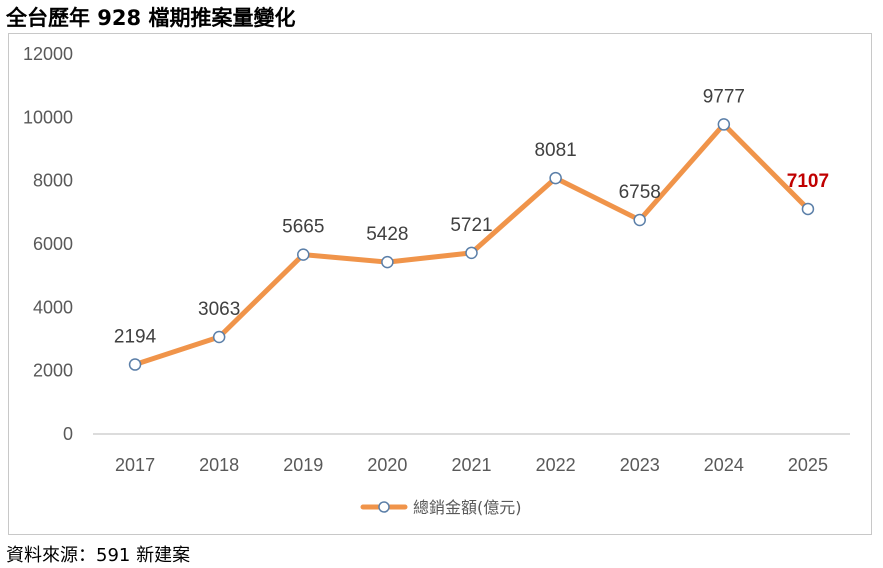 Image resolution: width=883 pixels, height=568 pixels. What do you see at coordinates (151, 18) in the screenshot?
I see `page-title: 全台歷年 928 檔期推案量變化` at bounding box center [151, 18].